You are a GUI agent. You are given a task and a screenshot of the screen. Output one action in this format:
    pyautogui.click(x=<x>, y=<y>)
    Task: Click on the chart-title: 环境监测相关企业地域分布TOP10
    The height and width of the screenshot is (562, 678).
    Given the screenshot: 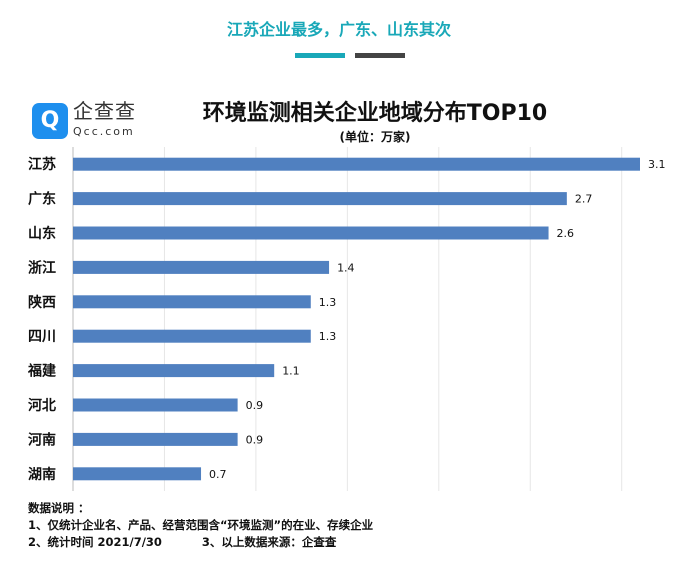 What is the action you would take?
    pyautogui.click(x=375, y=113)
    